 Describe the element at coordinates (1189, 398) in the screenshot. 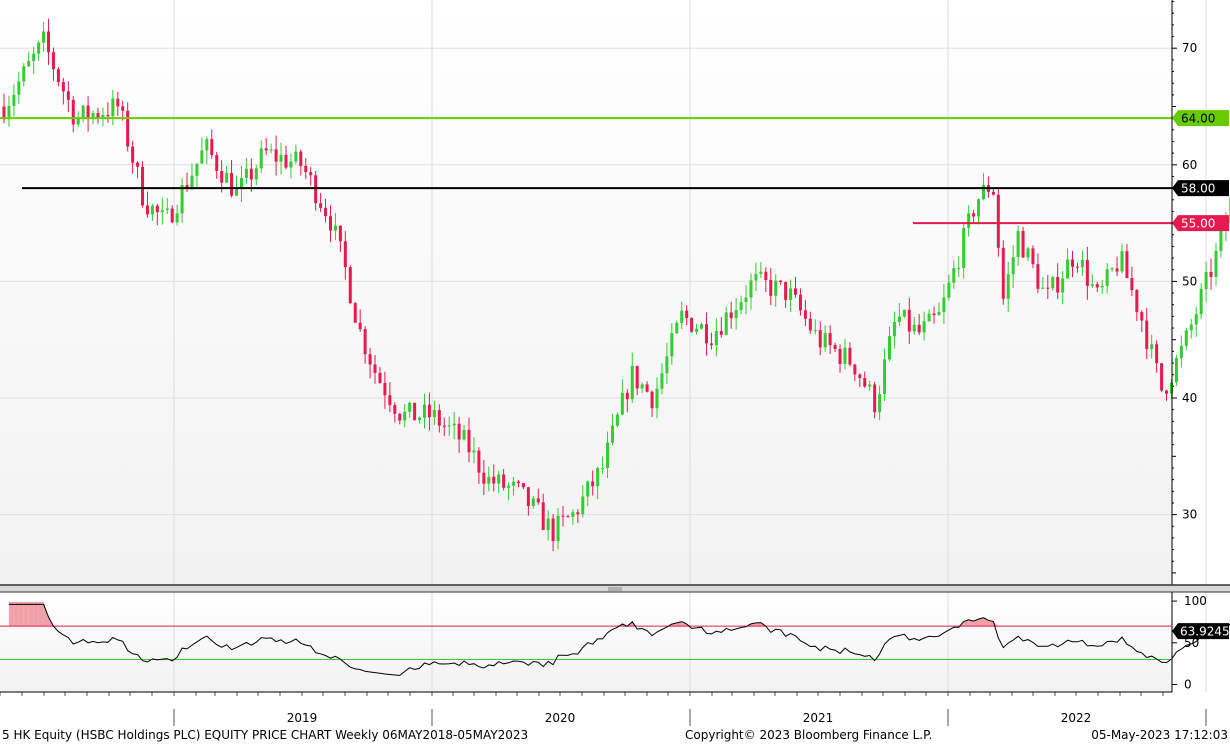

I see `y-tick-label: 40` at that location.